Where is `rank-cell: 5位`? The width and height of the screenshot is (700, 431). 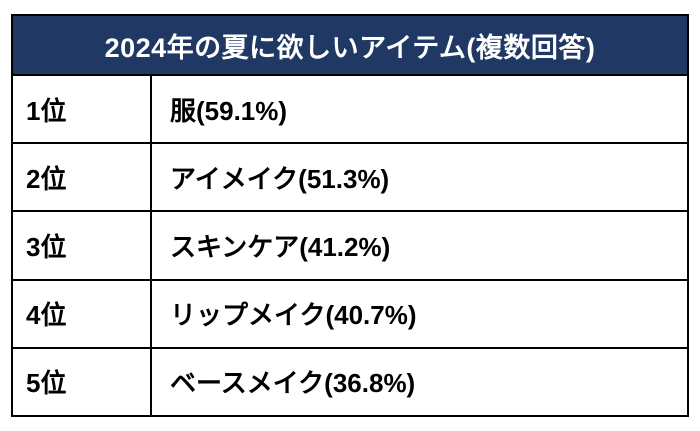 rank-cell: 5位 is located at coordinates (82, 382).